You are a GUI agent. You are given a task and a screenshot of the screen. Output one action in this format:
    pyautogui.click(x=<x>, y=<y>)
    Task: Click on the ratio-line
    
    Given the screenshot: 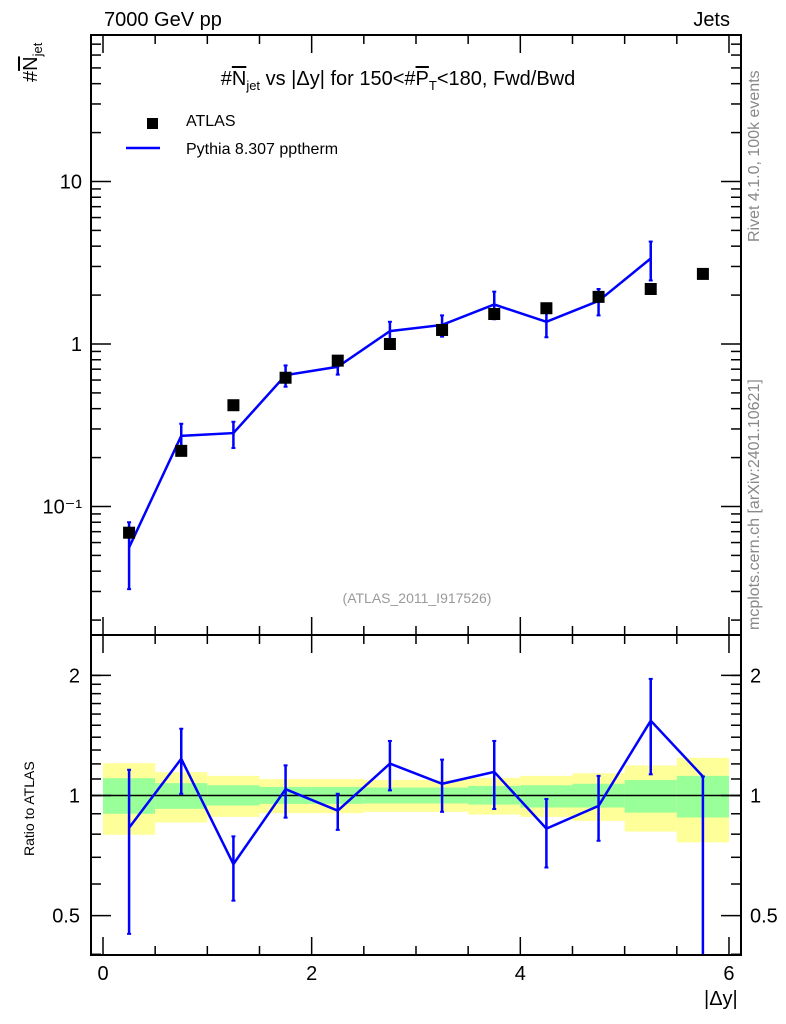 What is the action you would take?
    pyautogui.click(x=416, y=792)
    